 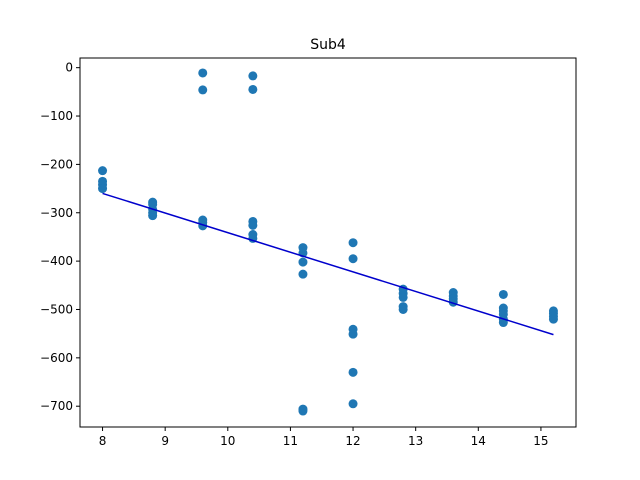 What do you see at coordinates (56, 309) in the screenshot?
I see `y-tick-label: −500` at bounding box center [56, 309].